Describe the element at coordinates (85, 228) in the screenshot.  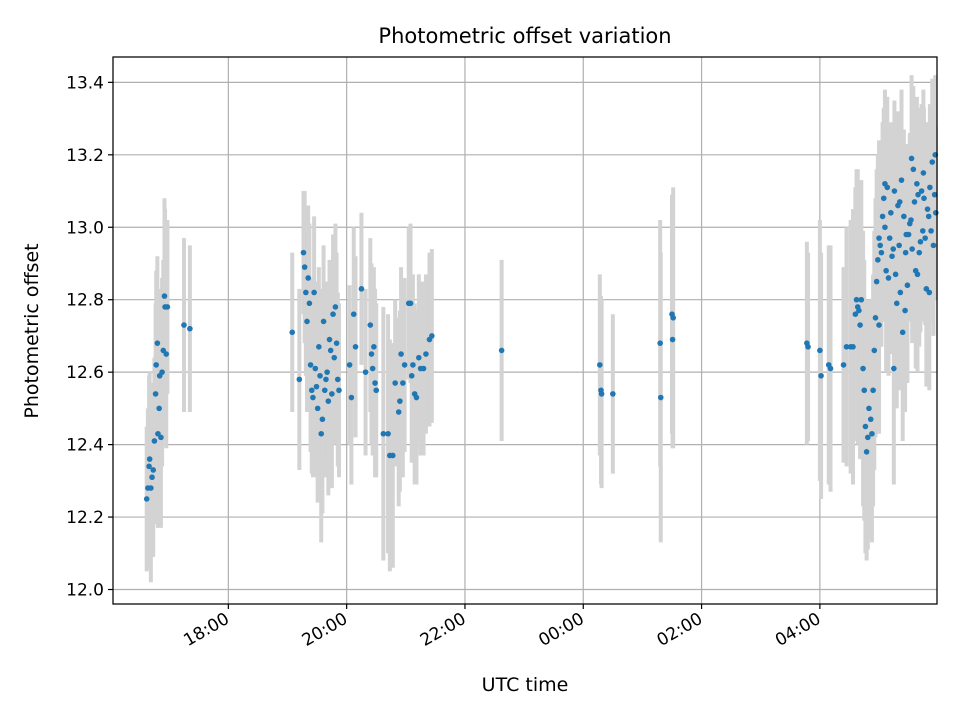
I see `y-tick-label: 13.0` at that location.